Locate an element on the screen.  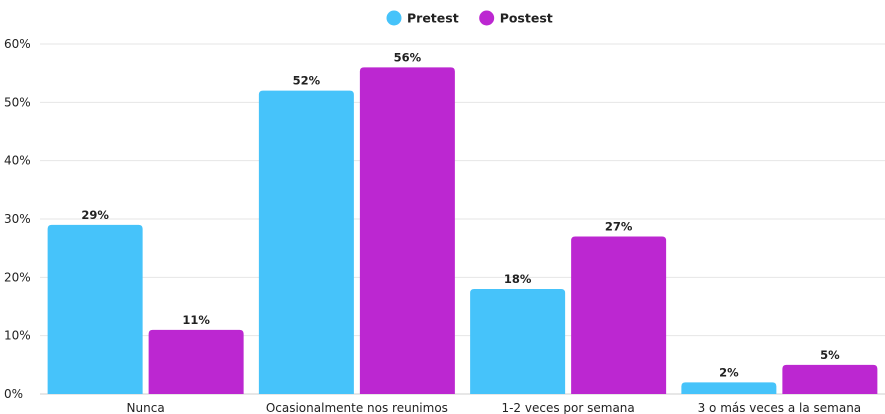
y-axis-ticks: 0% 10% 20% 30% 40% 50% 60% is located at coordinates (17, 219).